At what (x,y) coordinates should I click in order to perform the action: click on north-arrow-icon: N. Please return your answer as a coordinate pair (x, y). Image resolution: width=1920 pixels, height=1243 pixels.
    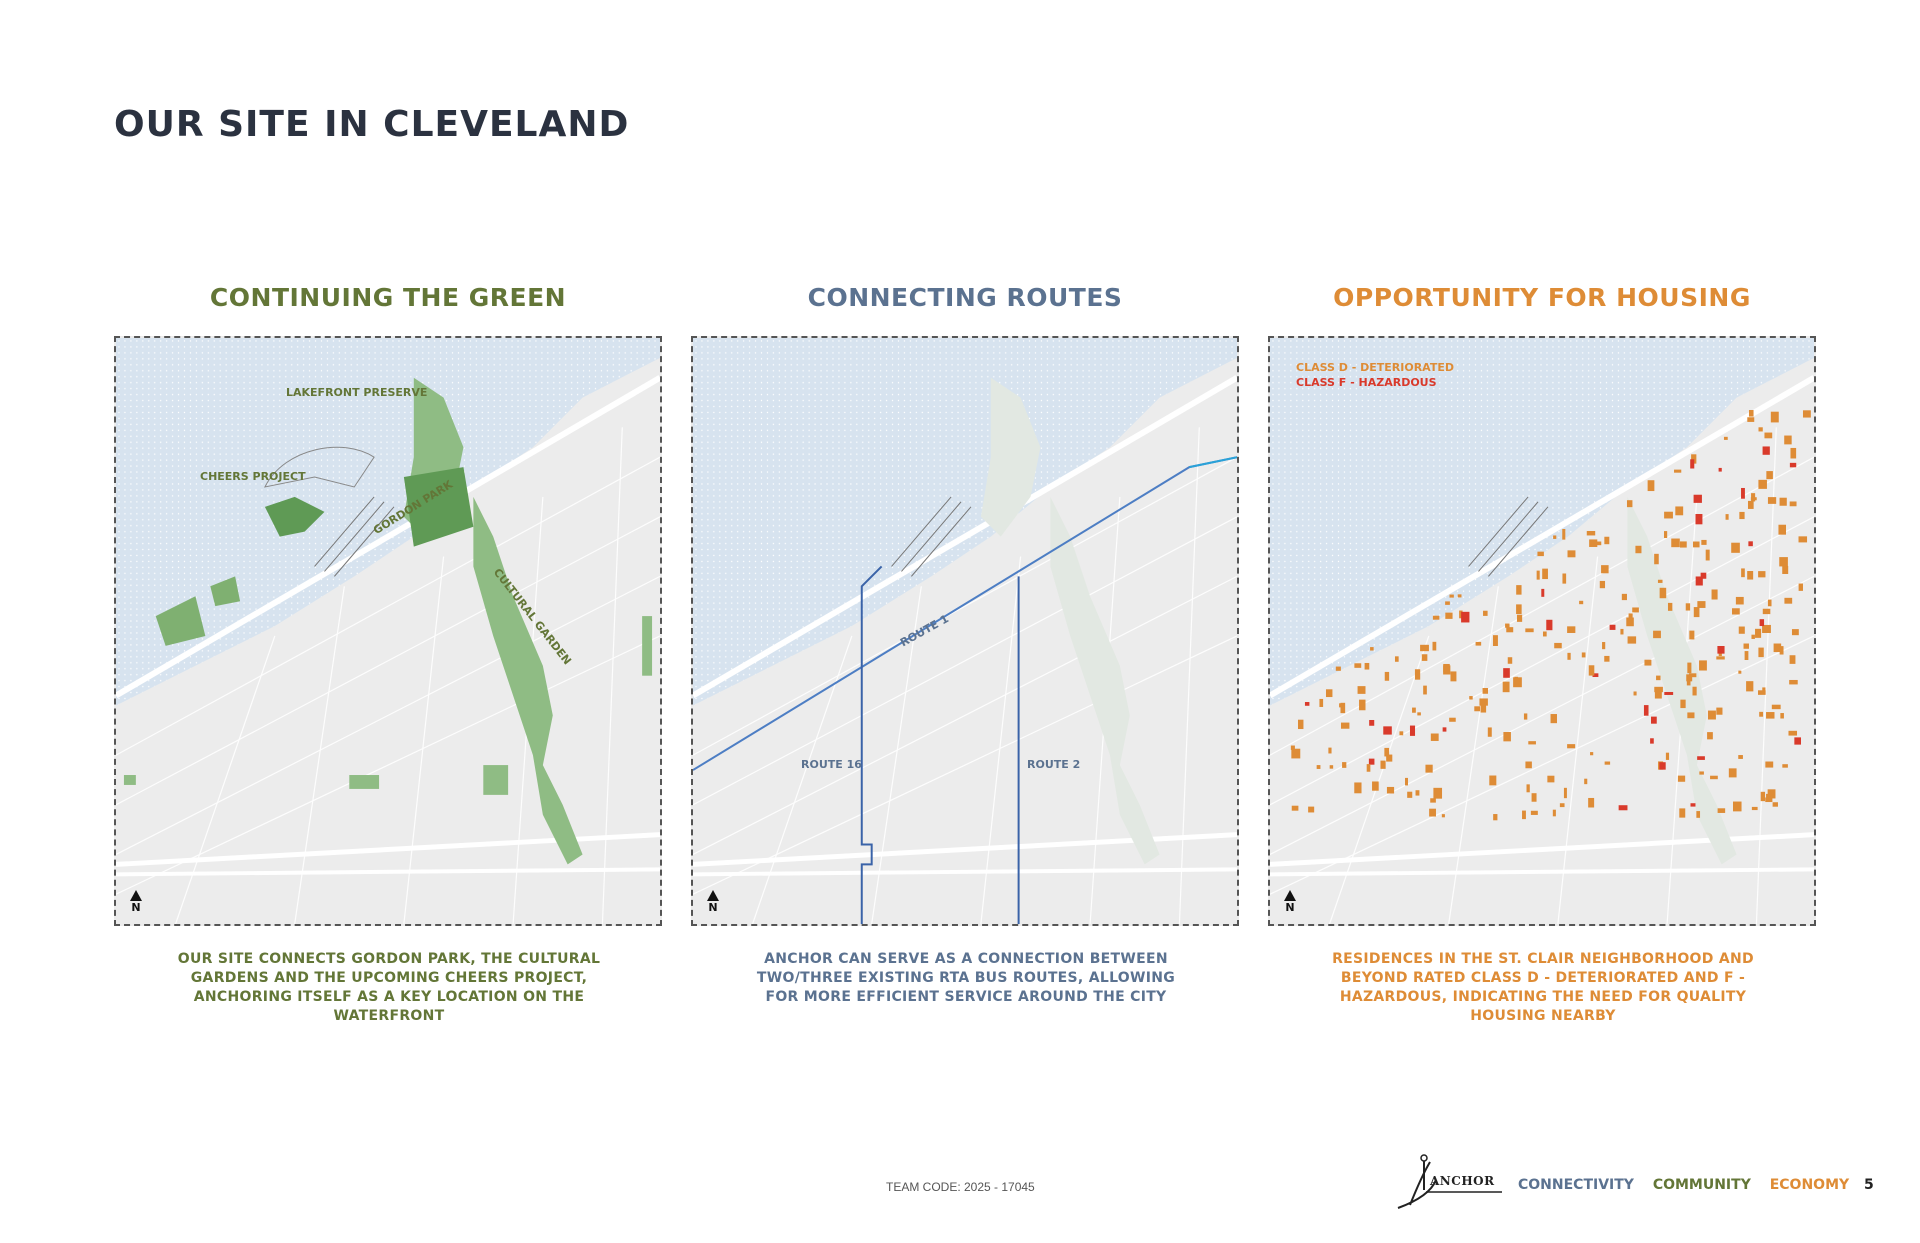
    Looking at the image, I should click on (1290, 902).